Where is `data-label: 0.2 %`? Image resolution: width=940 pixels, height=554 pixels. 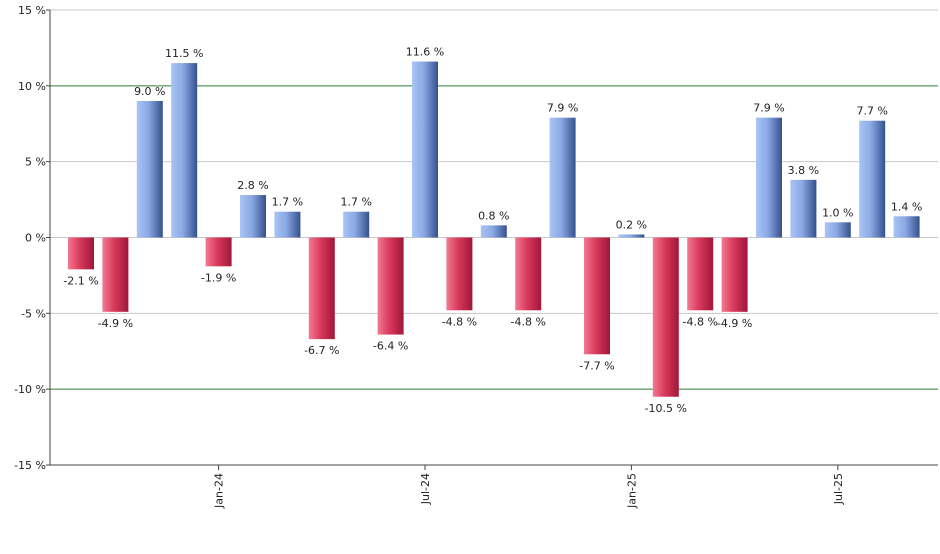
data-label: 0.2 % is located at coordinates (631, 224).